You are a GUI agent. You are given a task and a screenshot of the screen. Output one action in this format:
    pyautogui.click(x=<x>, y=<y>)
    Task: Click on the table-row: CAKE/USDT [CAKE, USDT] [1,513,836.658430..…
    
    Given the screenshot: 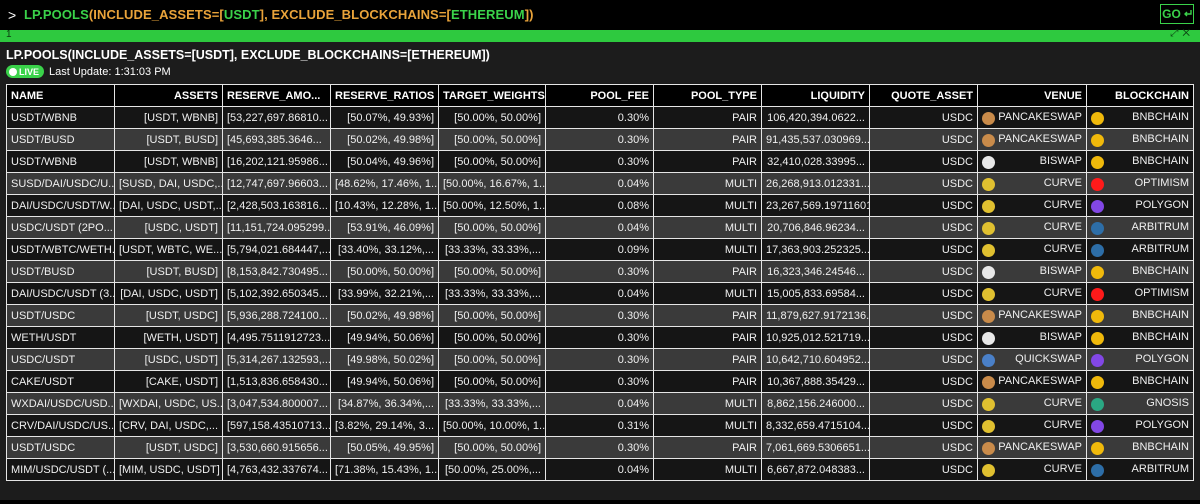 What is the action you would take?
    pyautogui.click(x=600, y=381)
    